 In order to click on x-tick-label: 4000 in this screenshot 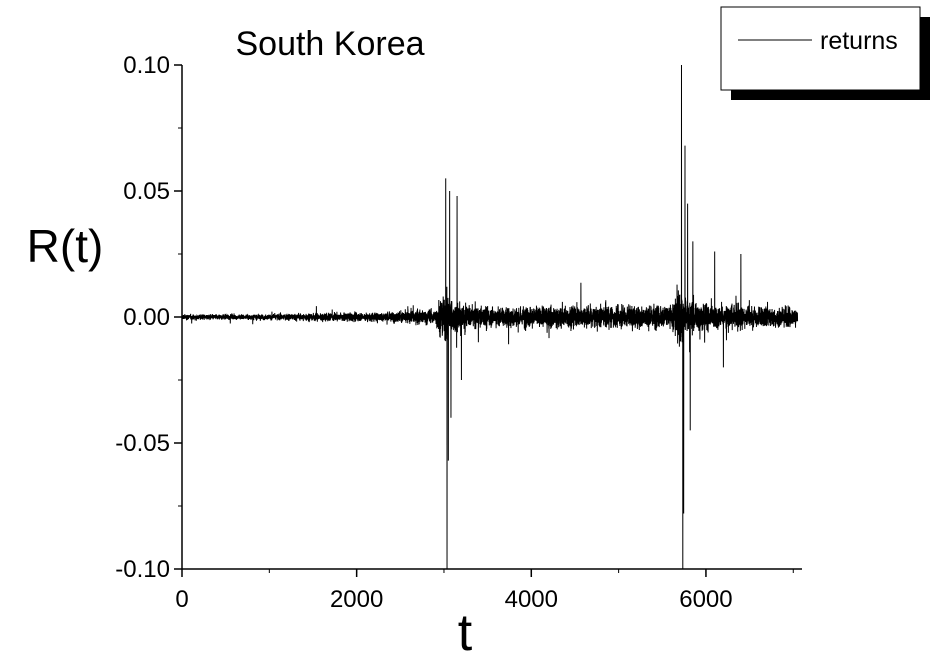, I will do `click(531, 599)`.